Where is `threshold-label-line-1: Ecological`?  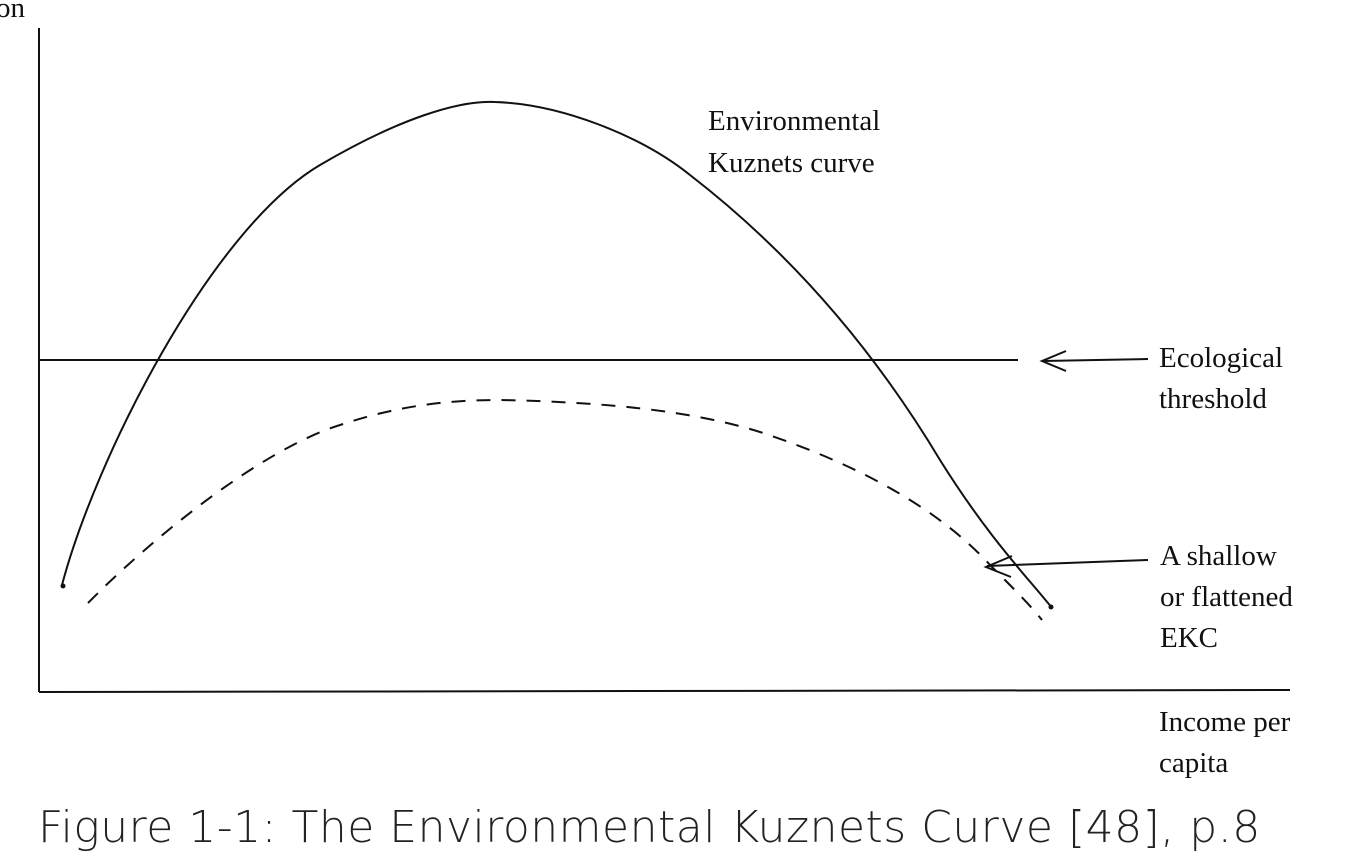 threshold-label-line-1: Ecological is located at coordinates (1221, 358).